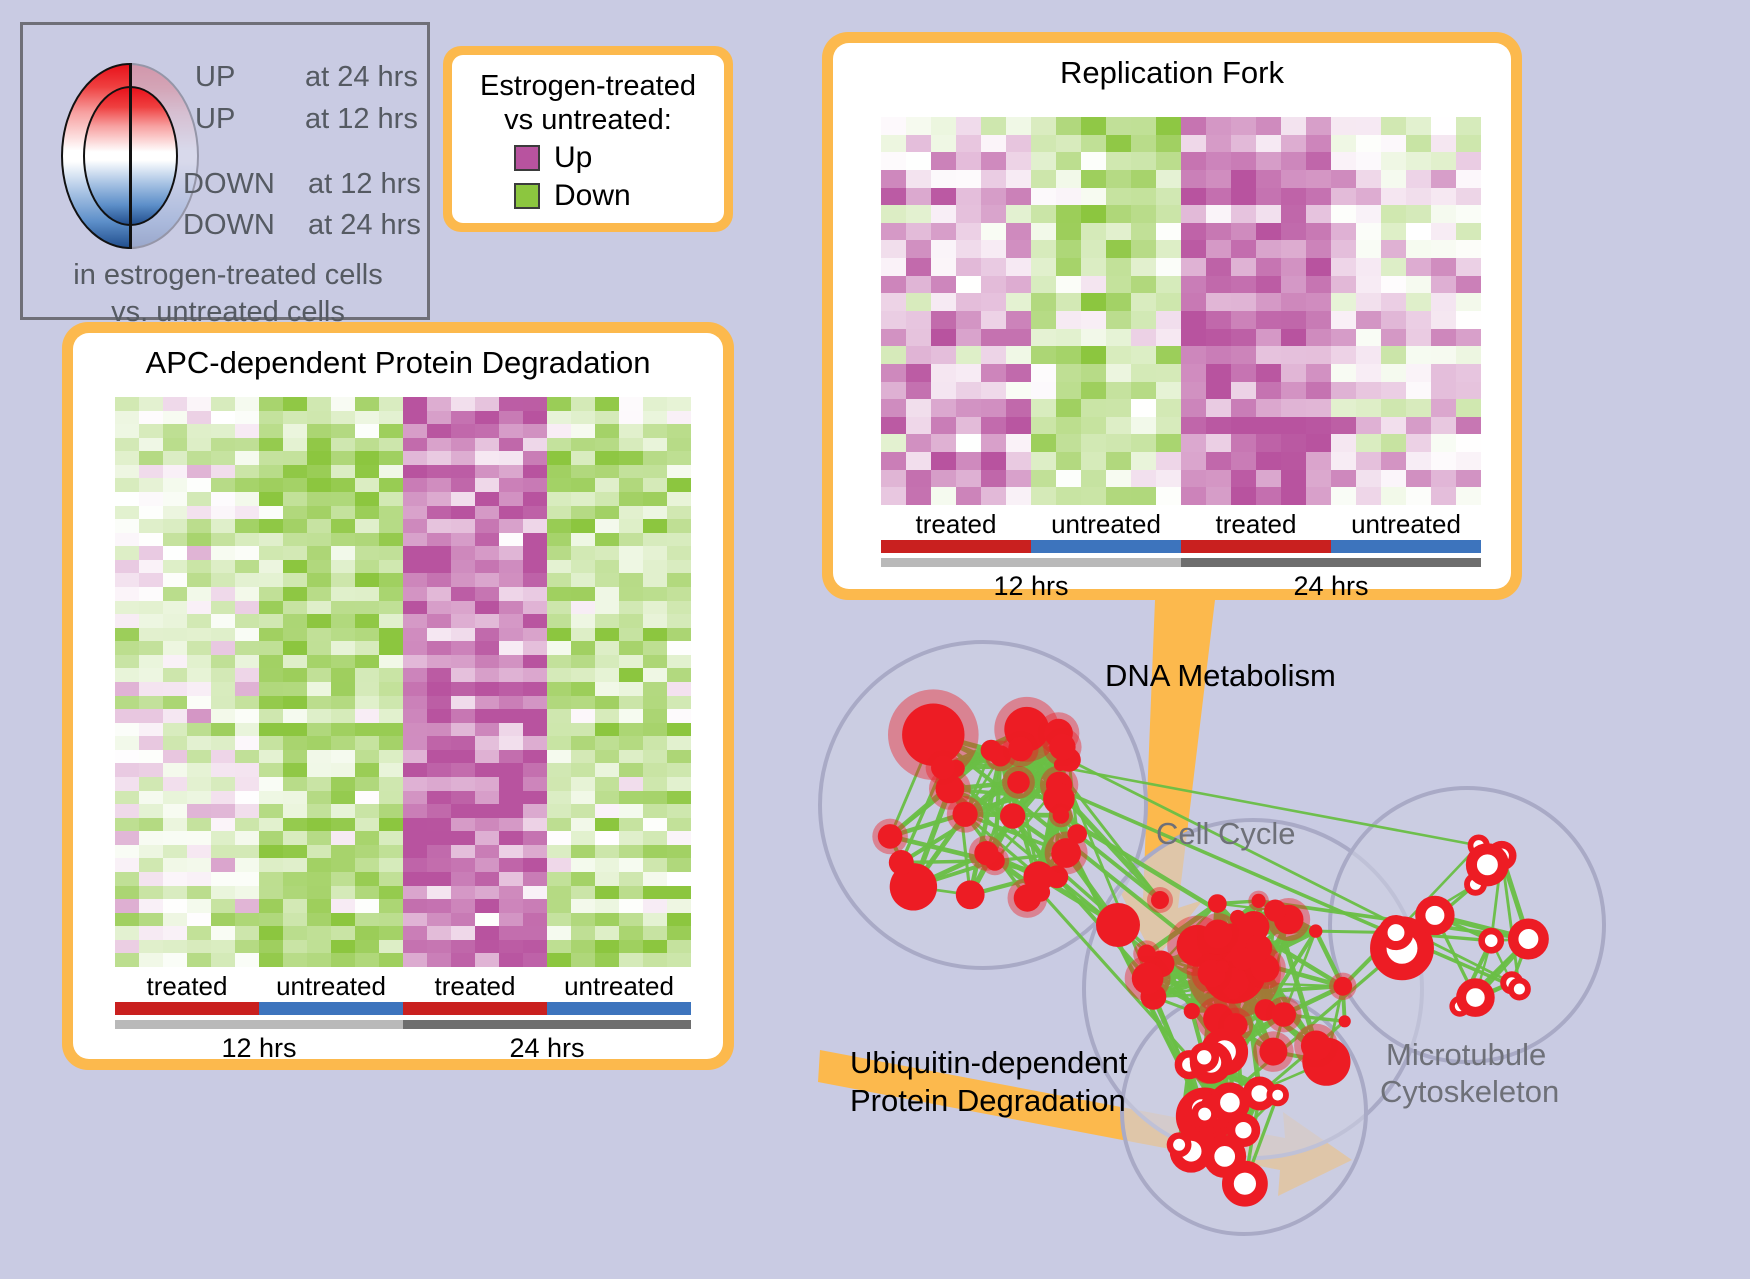  Describe the element at coordinates (614, 196) in the screenshot. I see `key-item-down: Down` at that location.